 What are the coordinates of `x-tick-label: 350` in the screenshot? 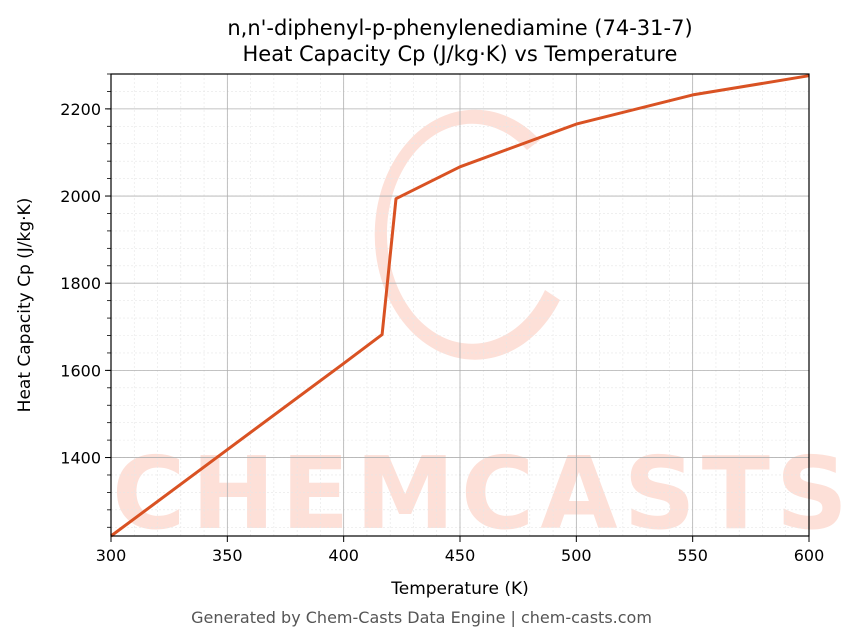 It's located at (227, 555).